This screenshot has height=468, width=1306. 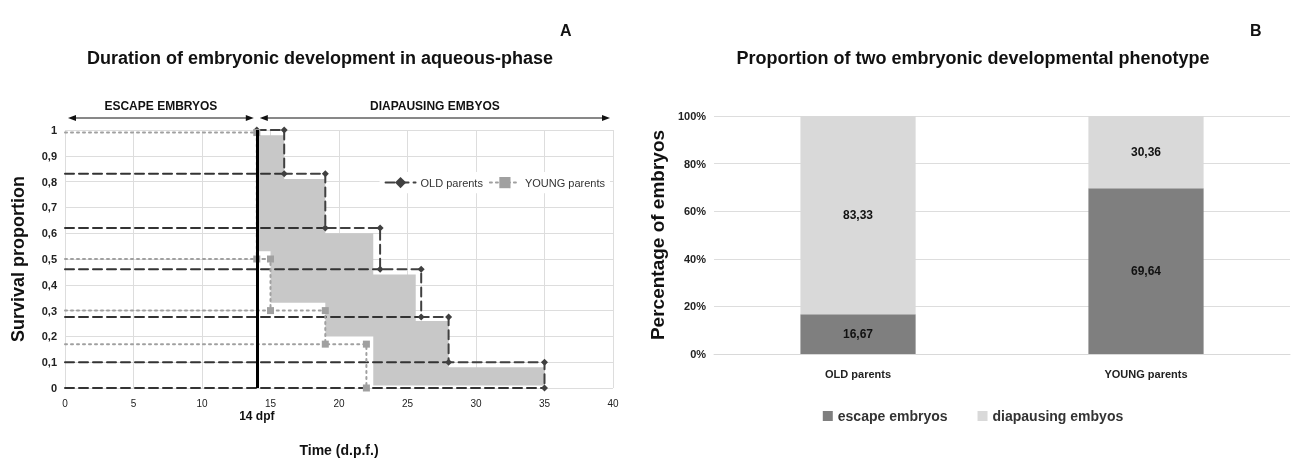 What do you see at coordinates (257, 416) in the screenshot?
I see `ref-line-label: 14 dpf` at bounding box center [257, 416].